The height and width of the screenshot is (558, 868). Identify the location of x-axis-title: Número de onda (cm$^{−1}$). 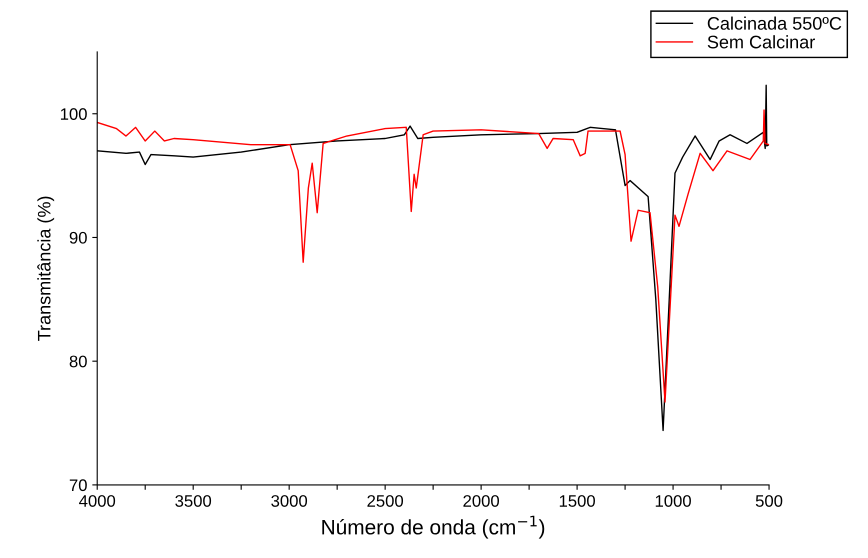
(433, 527).